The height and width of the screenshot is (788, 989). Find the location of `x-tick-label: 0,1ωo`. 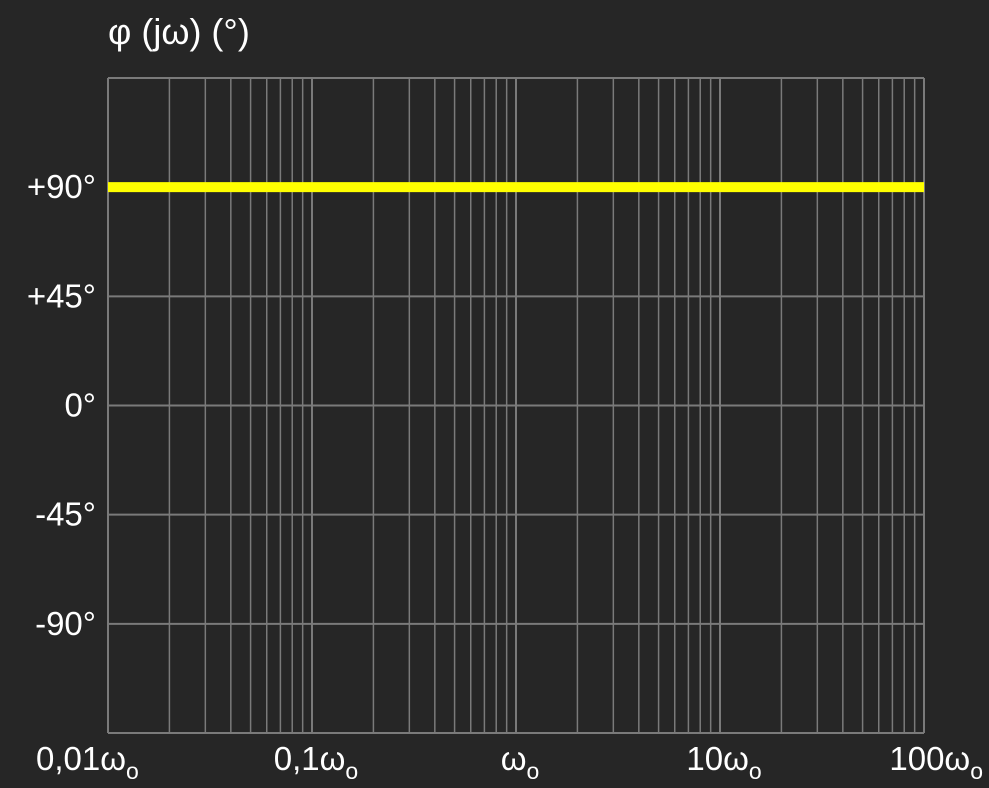

x-tick-label: 0,1ωo is located at coordinates (316, 762).